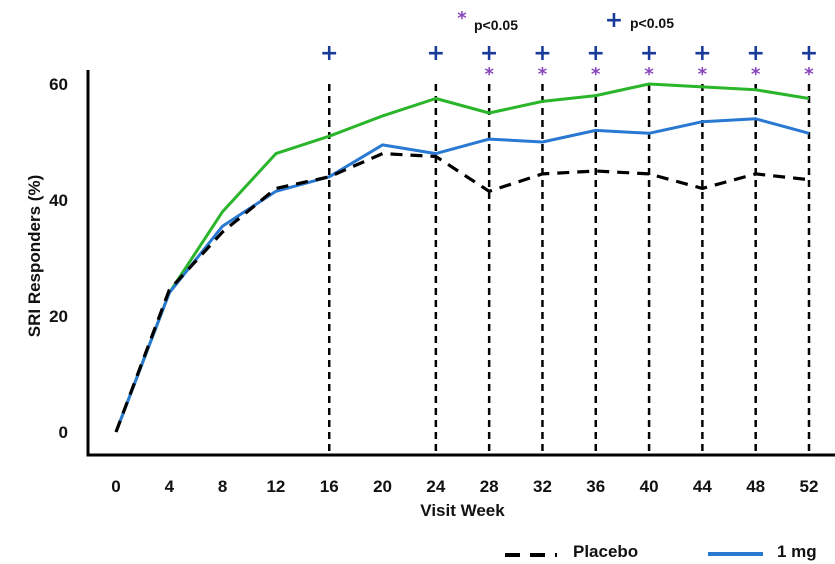 This screenshot has width=835, height=564. What do you see at coordinates (34, 256) in the screenshot?
I see `y-axis-title: SRI Responders (%)` at bounding box center [34, 256].